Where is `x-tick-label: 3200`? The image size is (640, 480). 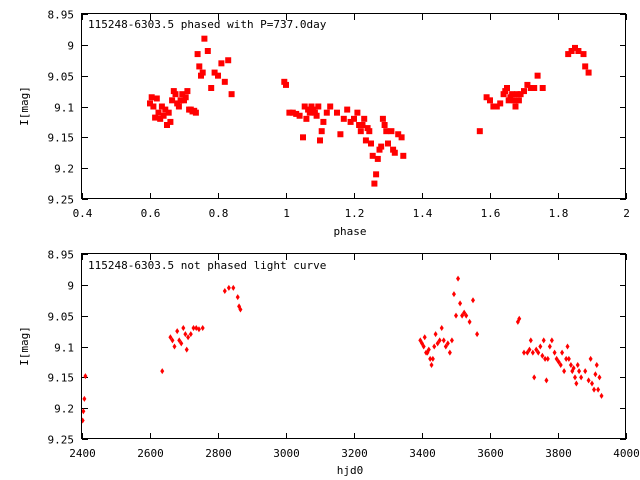
x-tick-label: 3200 is located at coordinates (354, 453).